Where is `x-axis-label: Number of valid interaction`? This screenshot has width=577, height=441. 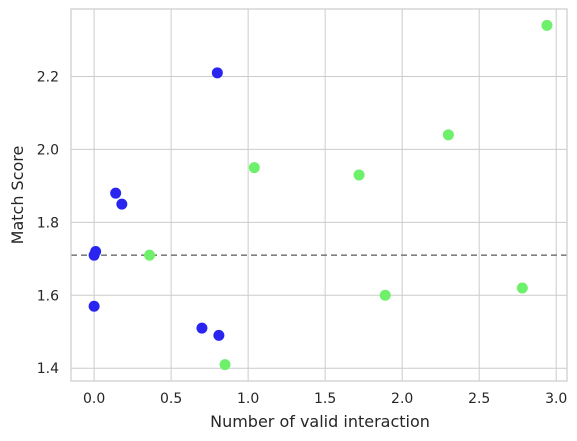
x-axis-label: Number of valid interaction is located at coordinates (320, 421).